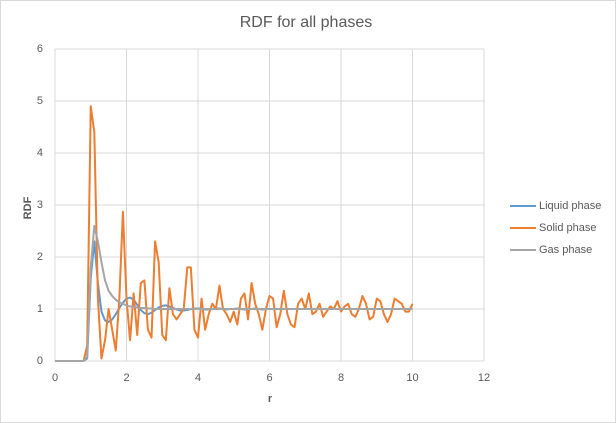 The width and height of the screenshot is (616, 423). What do you see at coordinates (306, 22) in the screenshot?
I see `chart-title: RDF for all phases` at bounding box center [306, 22].